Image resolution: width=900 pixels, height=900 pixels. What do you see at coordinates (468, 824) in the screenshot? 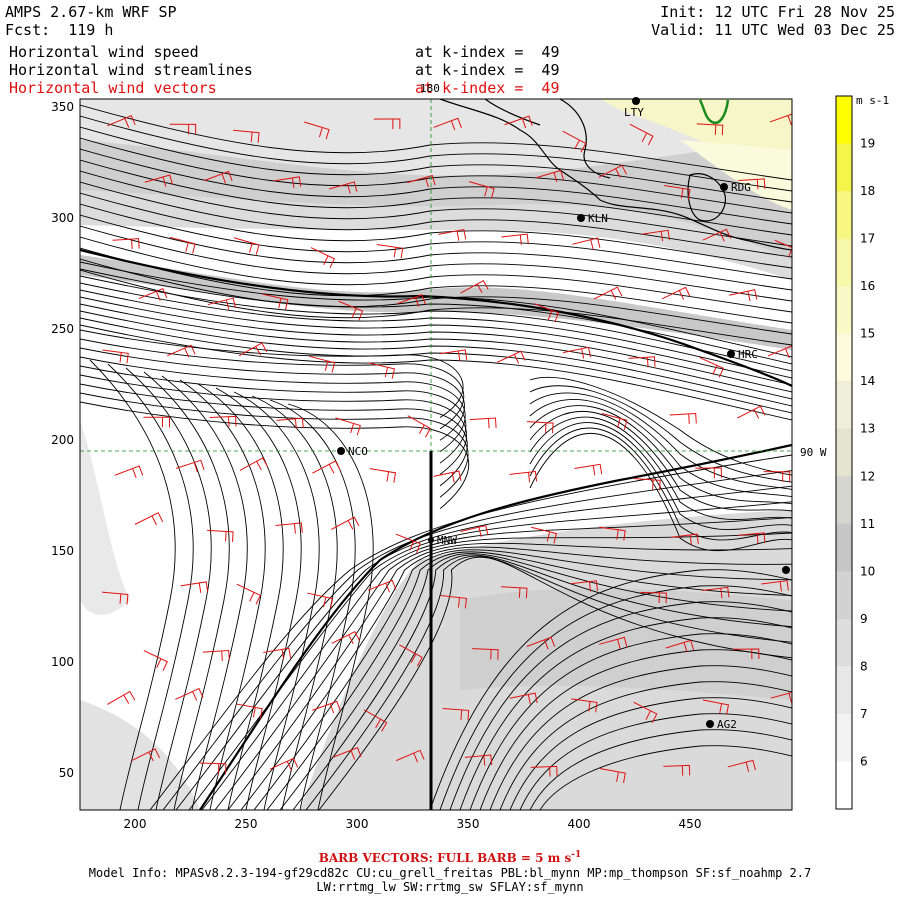
I see `x-tick-label: 350` at bounding box center [468, 824].